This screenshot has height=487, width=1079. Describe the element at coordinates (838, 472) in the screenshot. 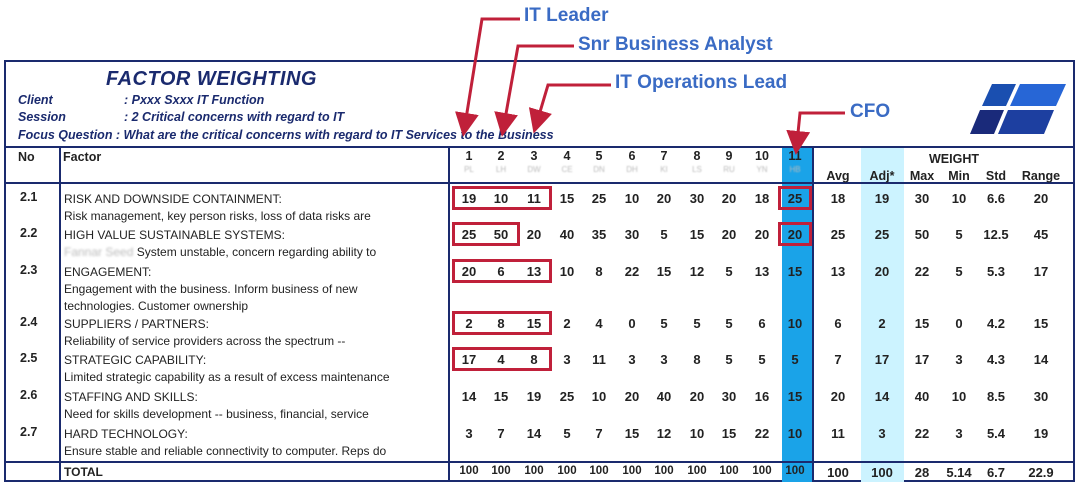

I see `total-stat: 100` at that location.